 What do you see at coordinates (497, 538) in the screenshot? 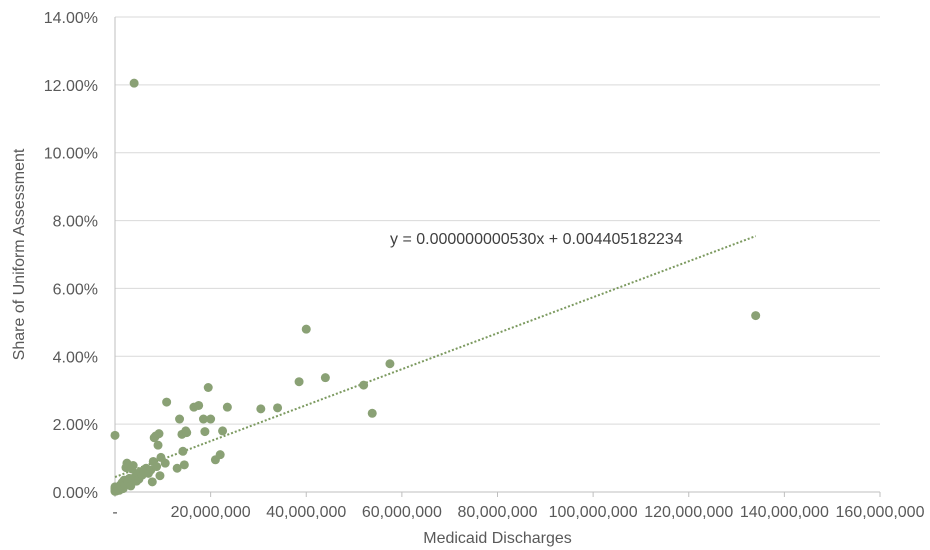
I see `x-axis-title: Medicaid Discharges` at bounding box center [497, 538].